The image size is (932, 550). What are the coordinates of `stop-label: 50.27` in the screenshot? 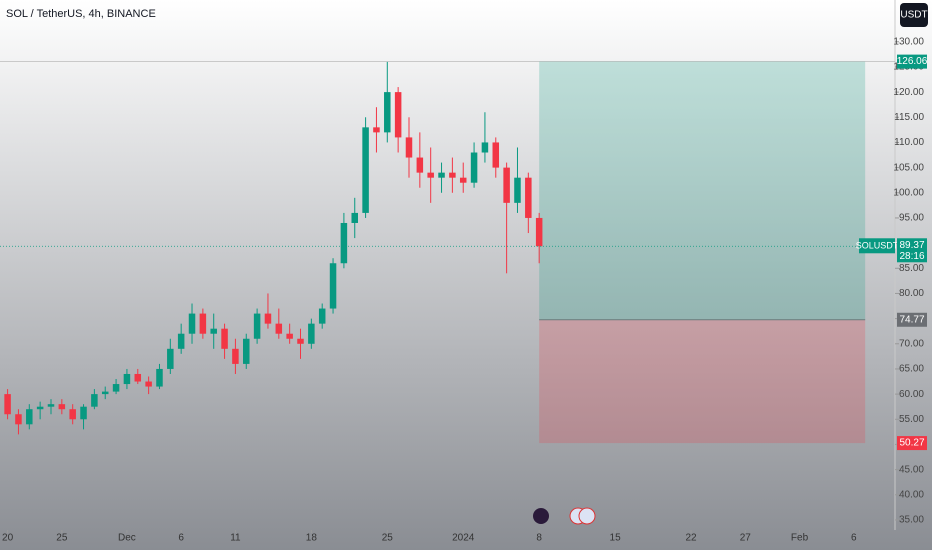 It's located at (911, 443).